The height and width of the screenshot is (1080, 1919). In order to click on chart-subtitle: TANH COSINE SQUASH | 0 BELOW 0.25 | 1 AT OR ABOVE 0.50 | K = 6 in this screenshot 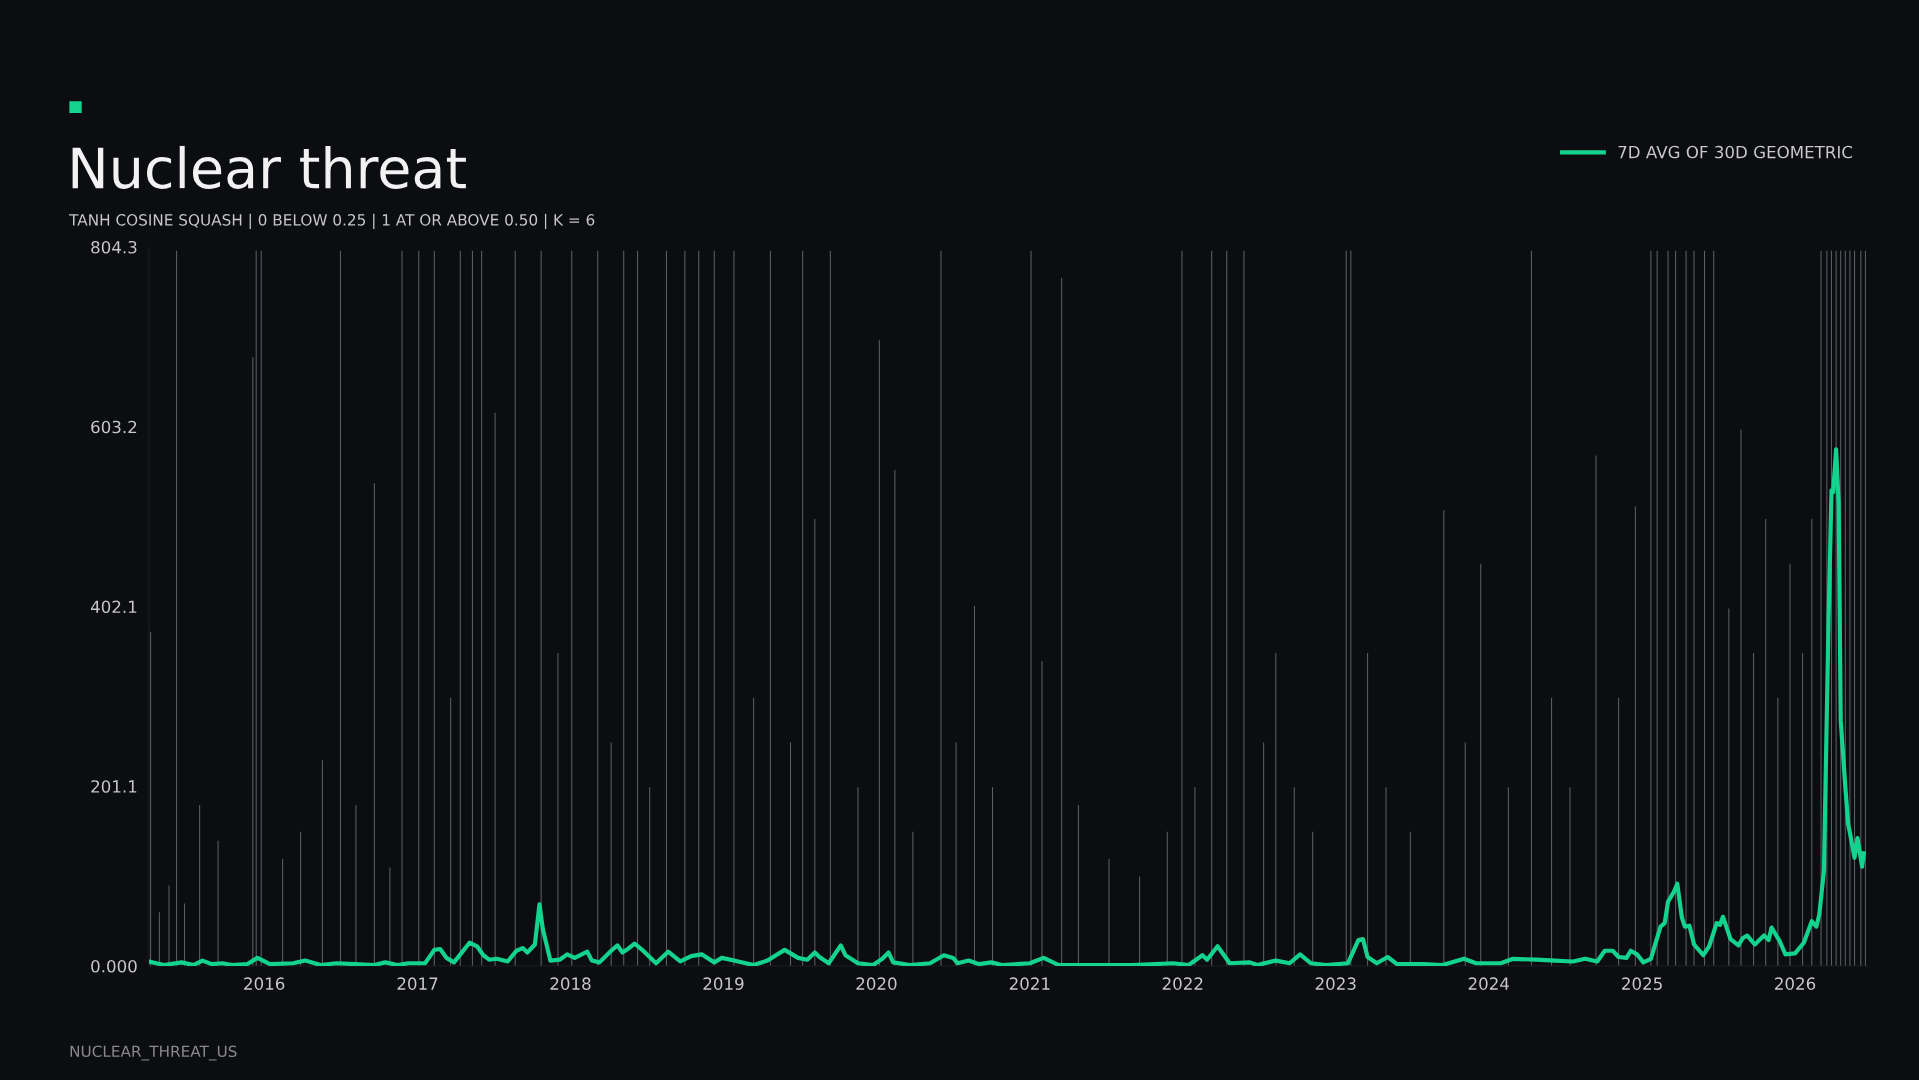, I will do `click(332, 221)`.